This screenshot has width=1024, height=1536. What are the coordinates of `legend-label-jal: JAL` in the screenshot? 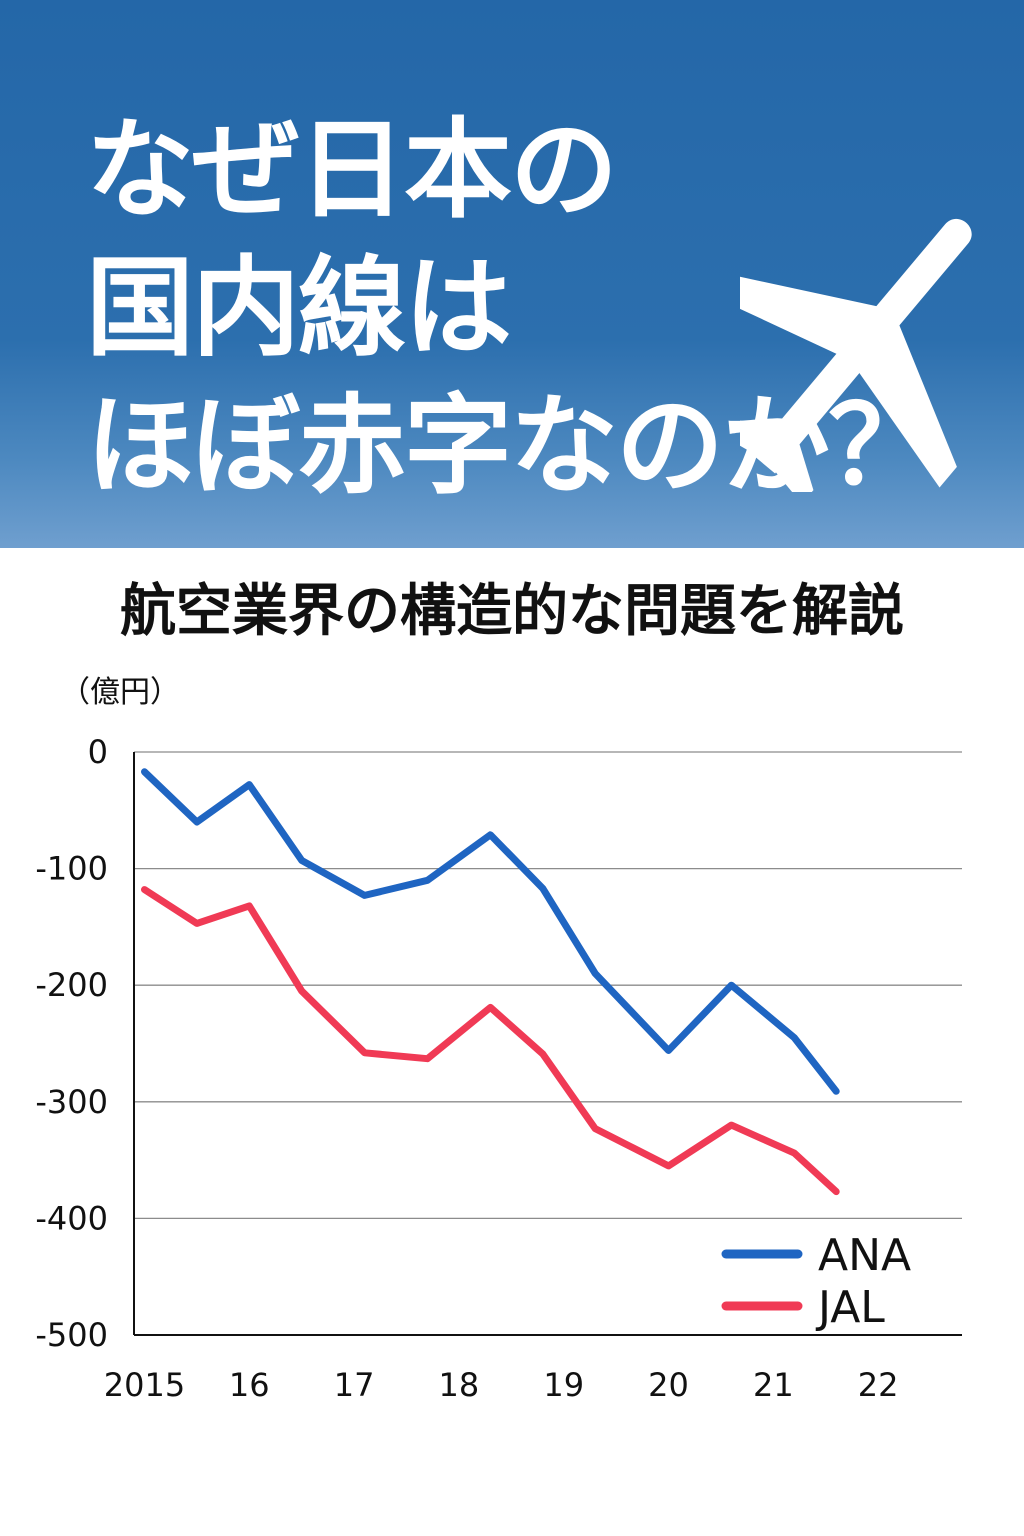 It's located at (850, 1307).